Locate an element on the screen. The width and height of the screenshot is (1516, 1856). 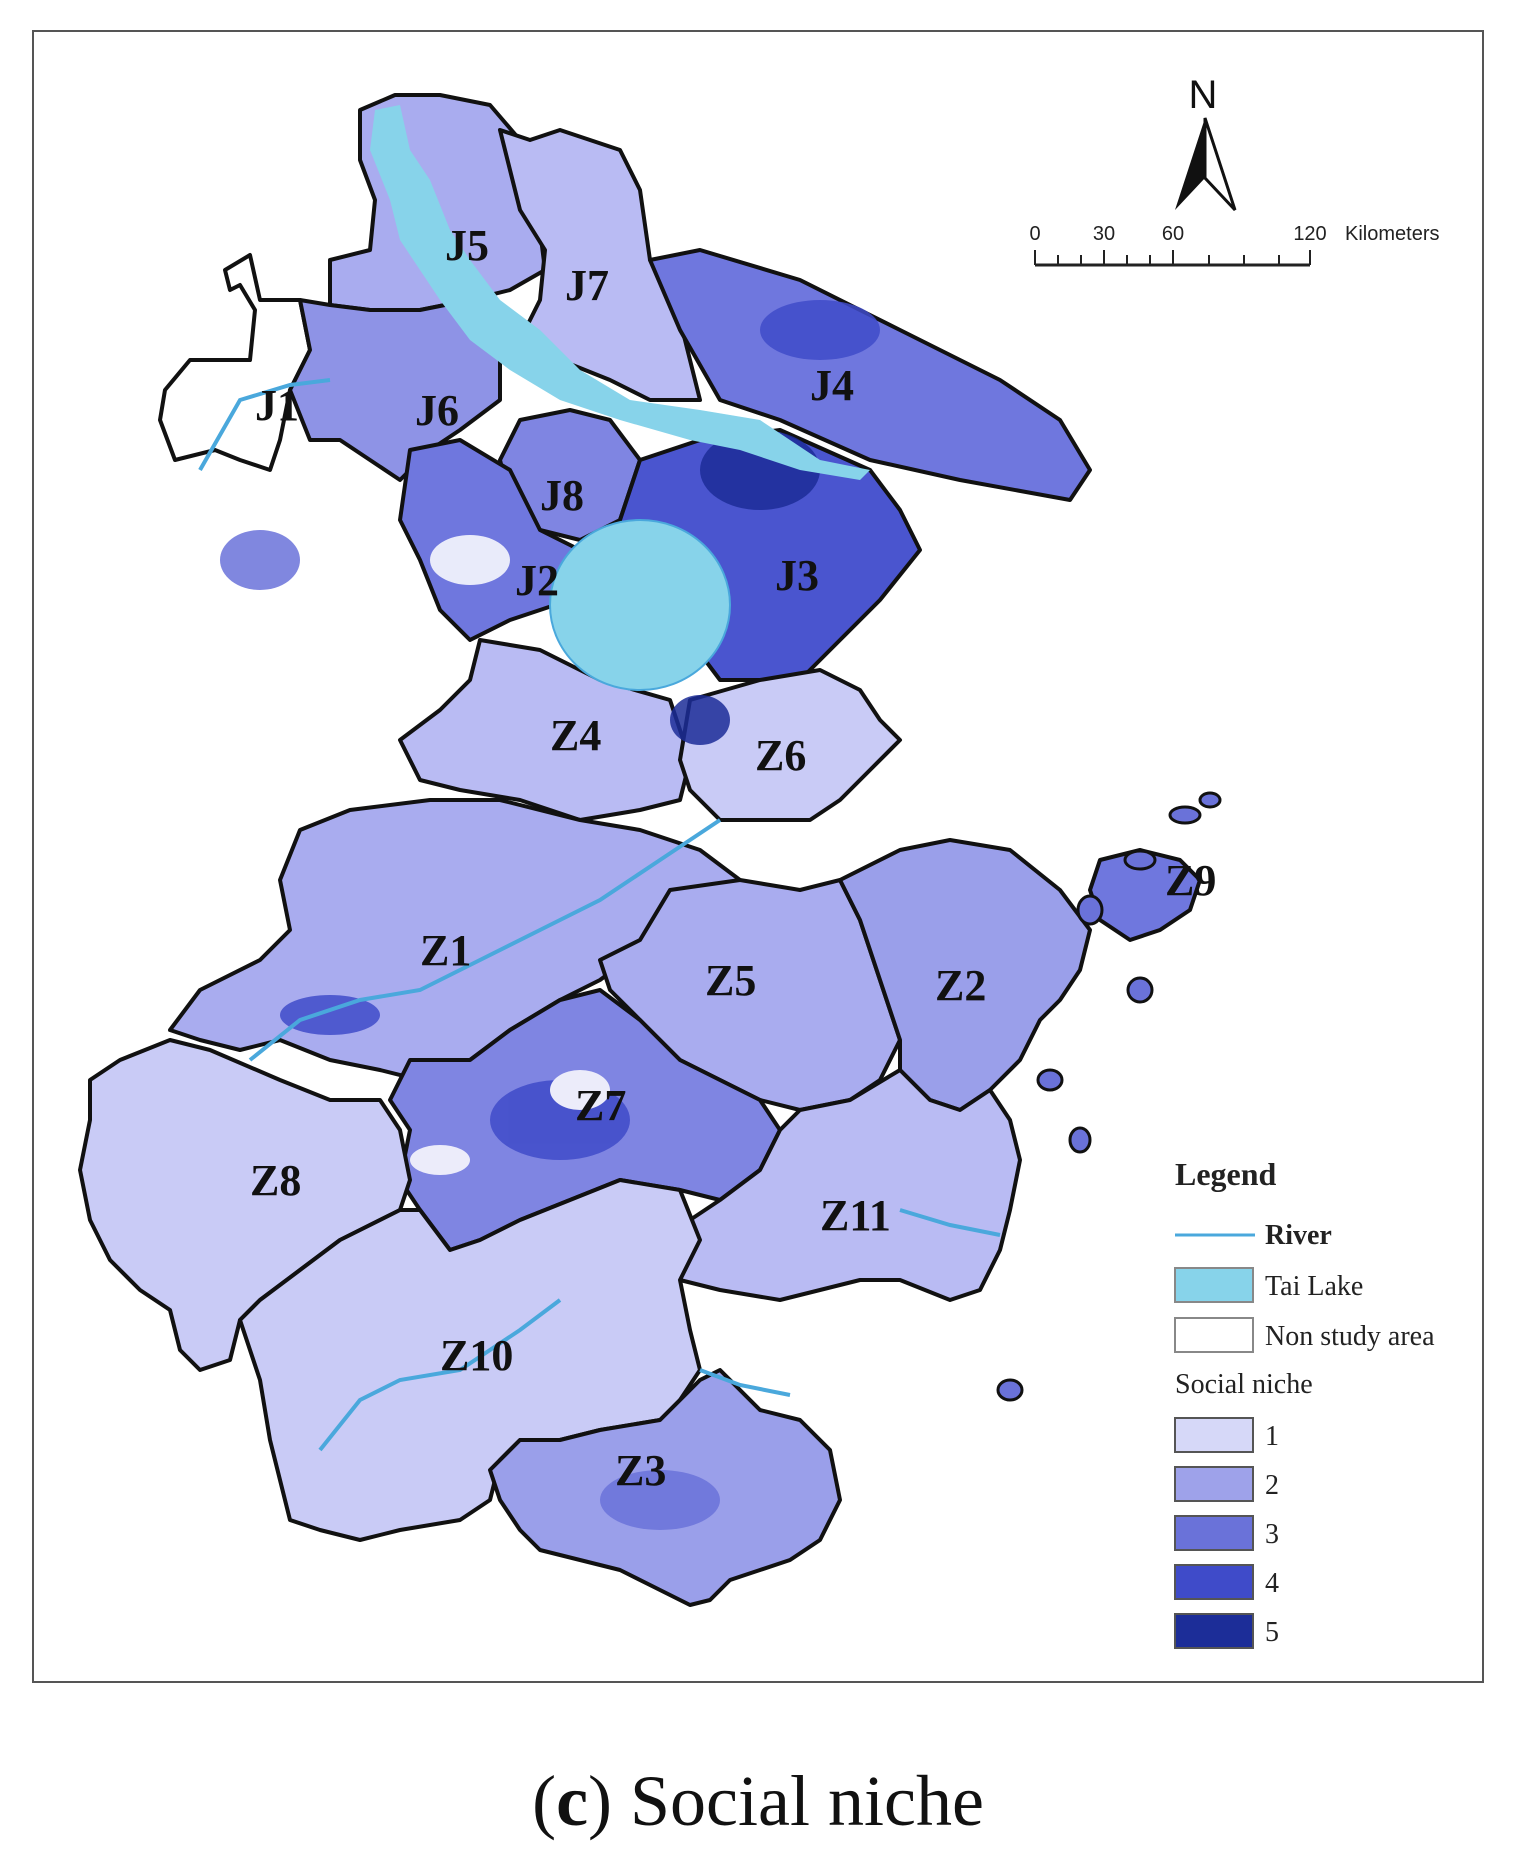
legend-river-label: River is located at coordinates (1298, 1235).